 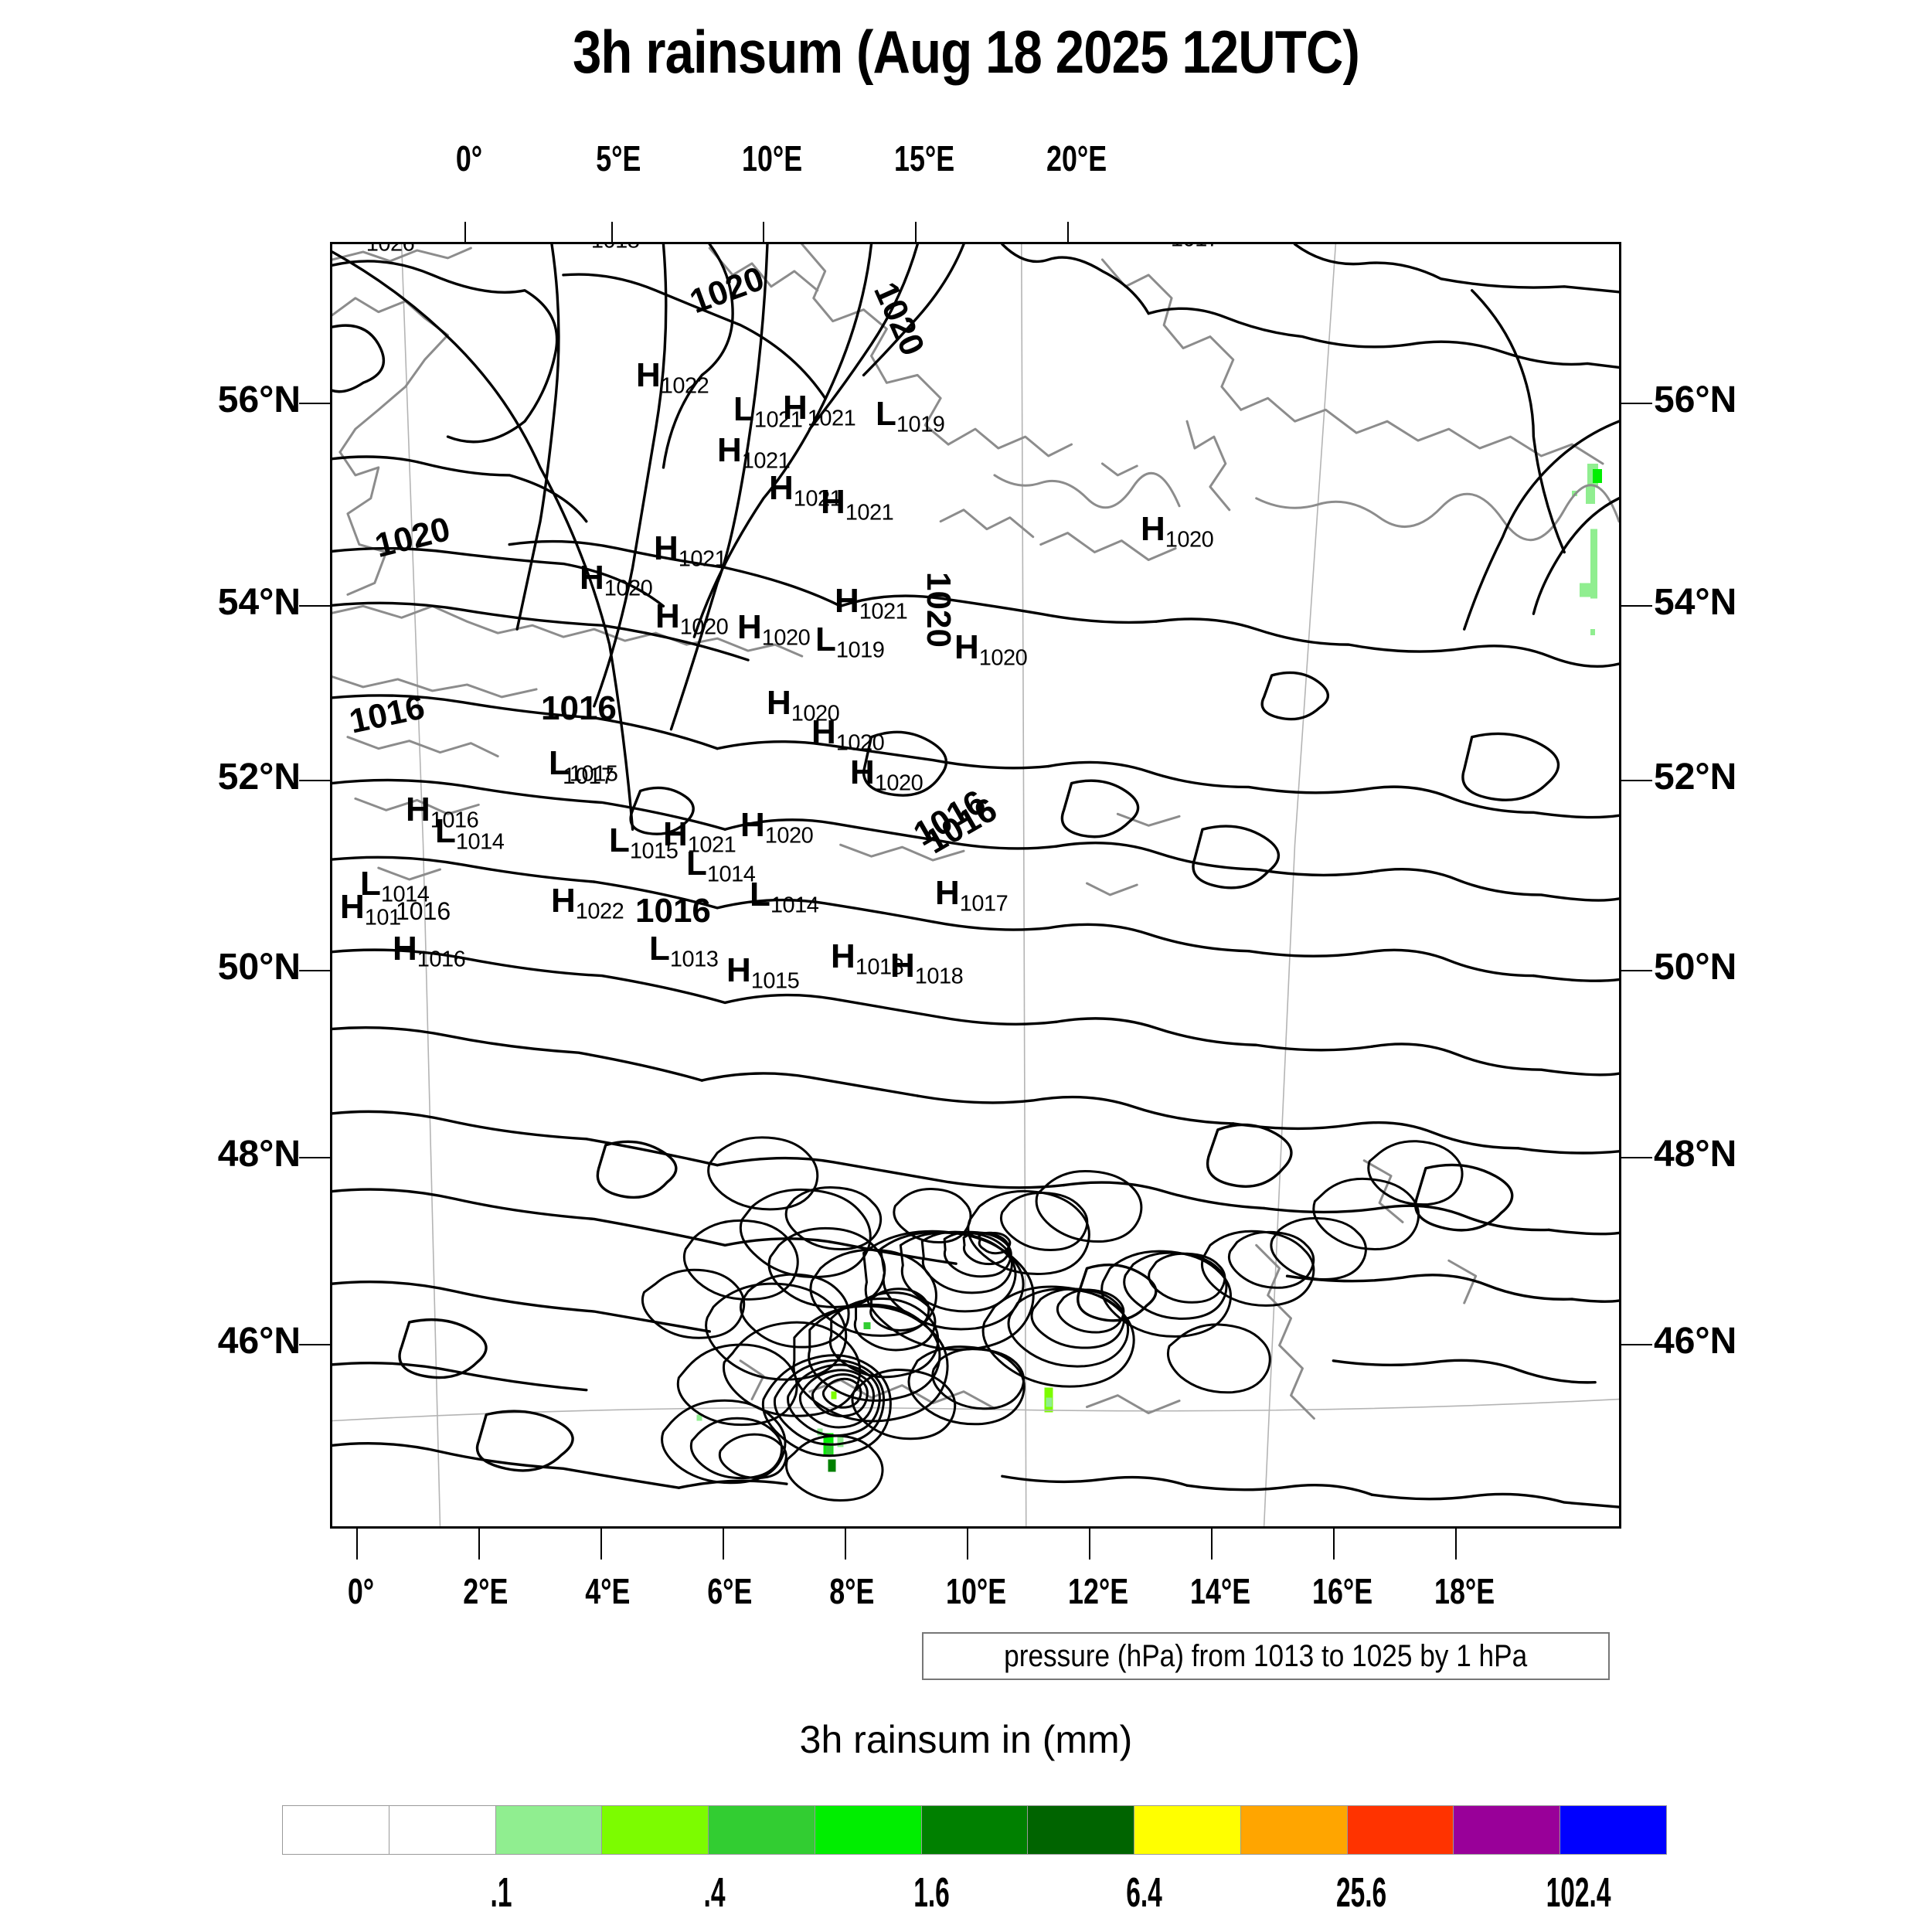 I want to click on lon-tick-label-top: 5°E, so click(x=618, y=159).